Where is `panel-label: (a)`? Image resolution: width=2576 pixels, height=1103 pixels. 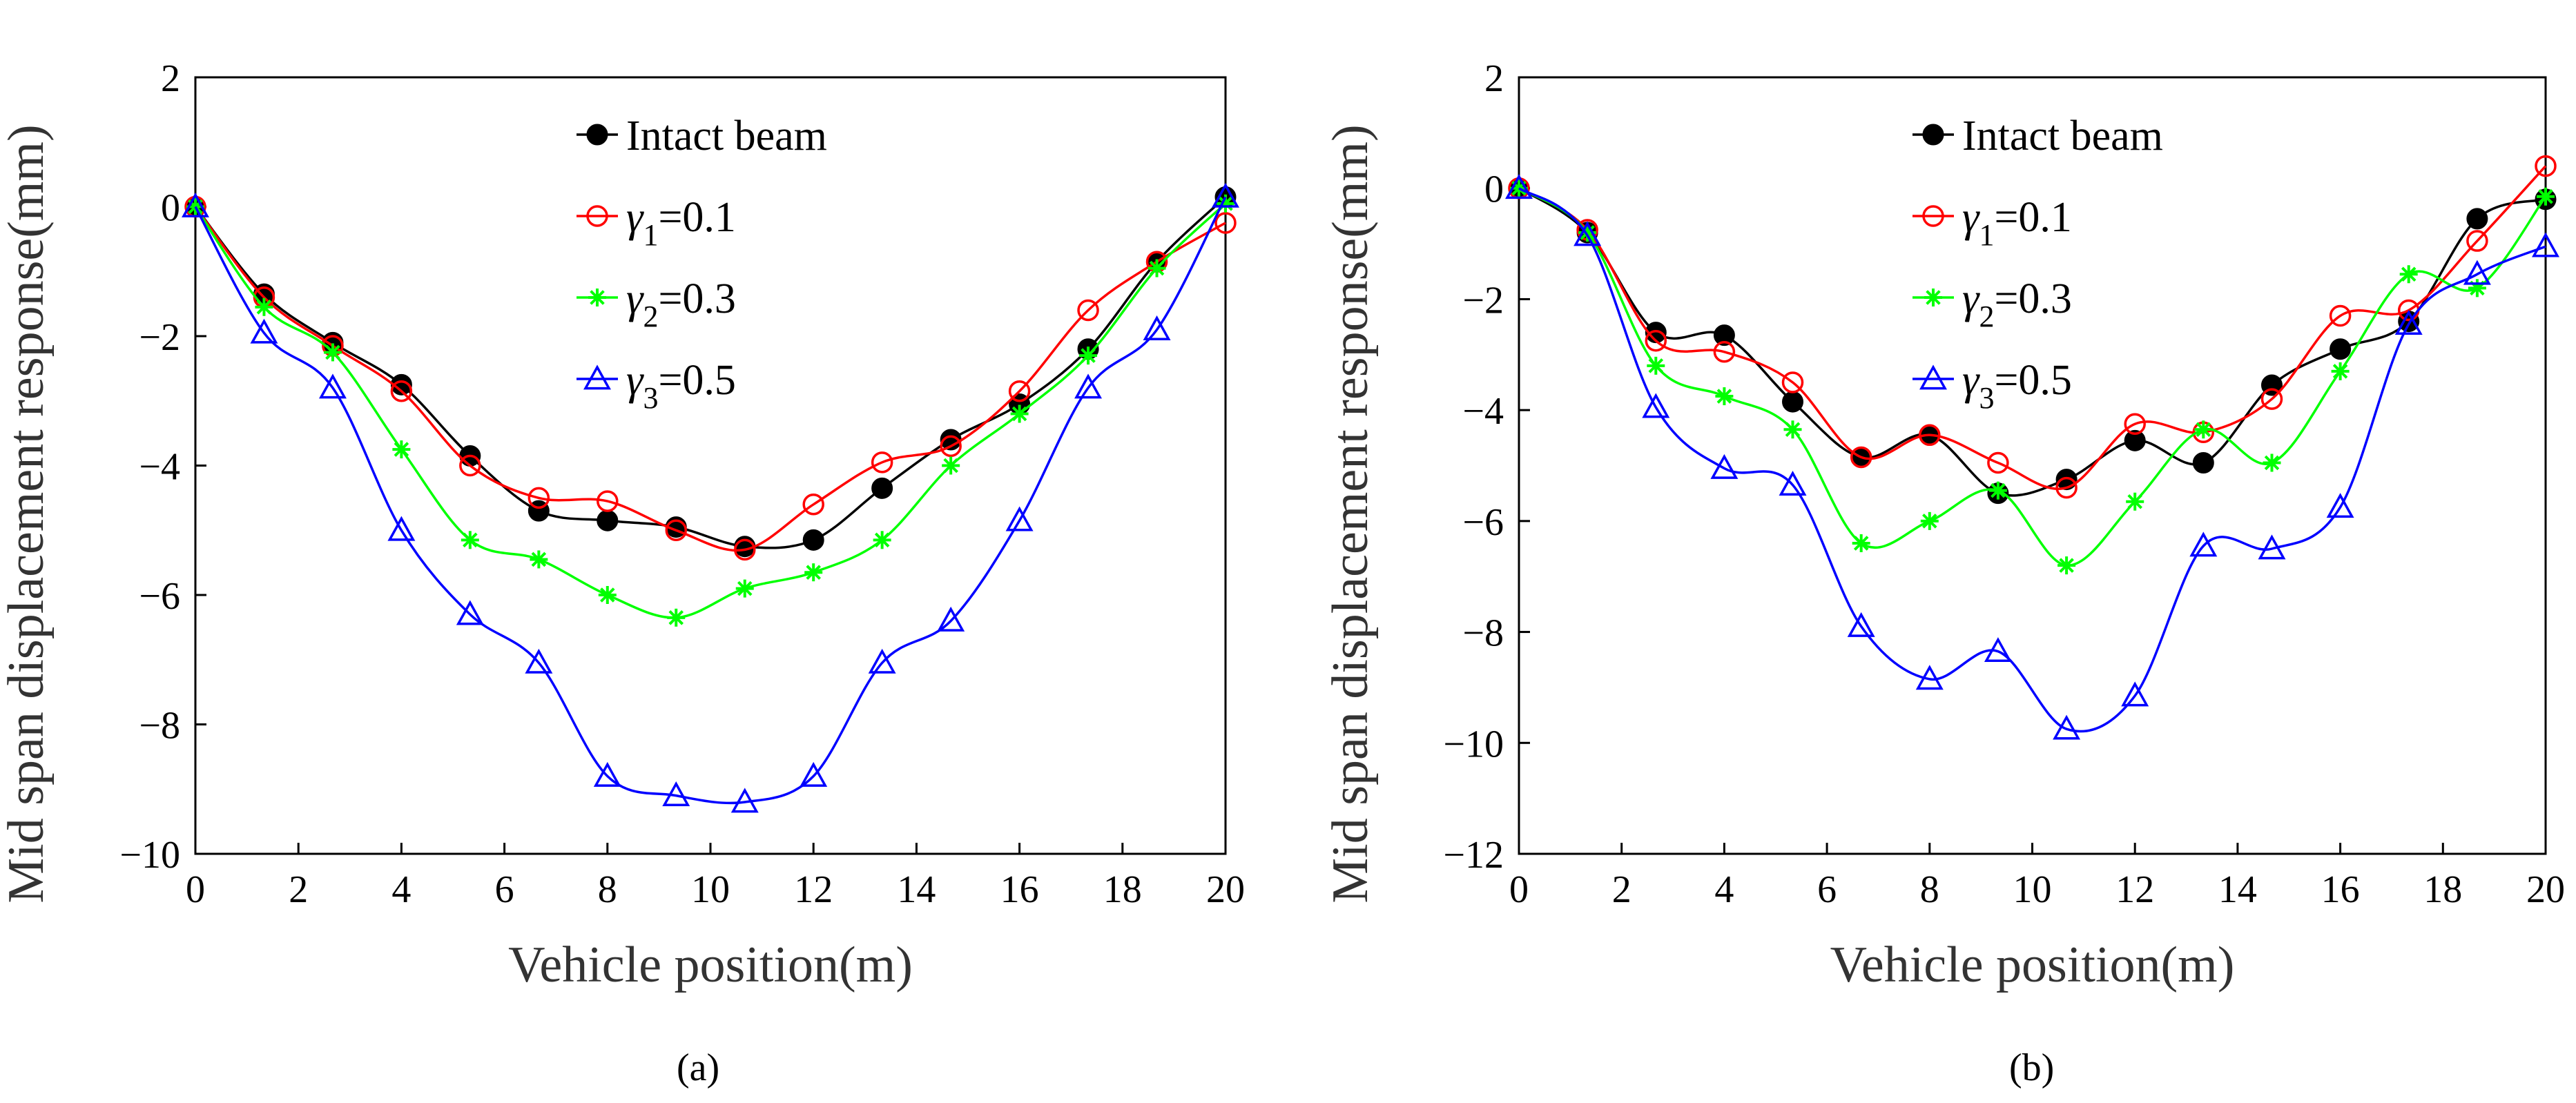
panel-label: (a) is located at coordinates (698, 1067).